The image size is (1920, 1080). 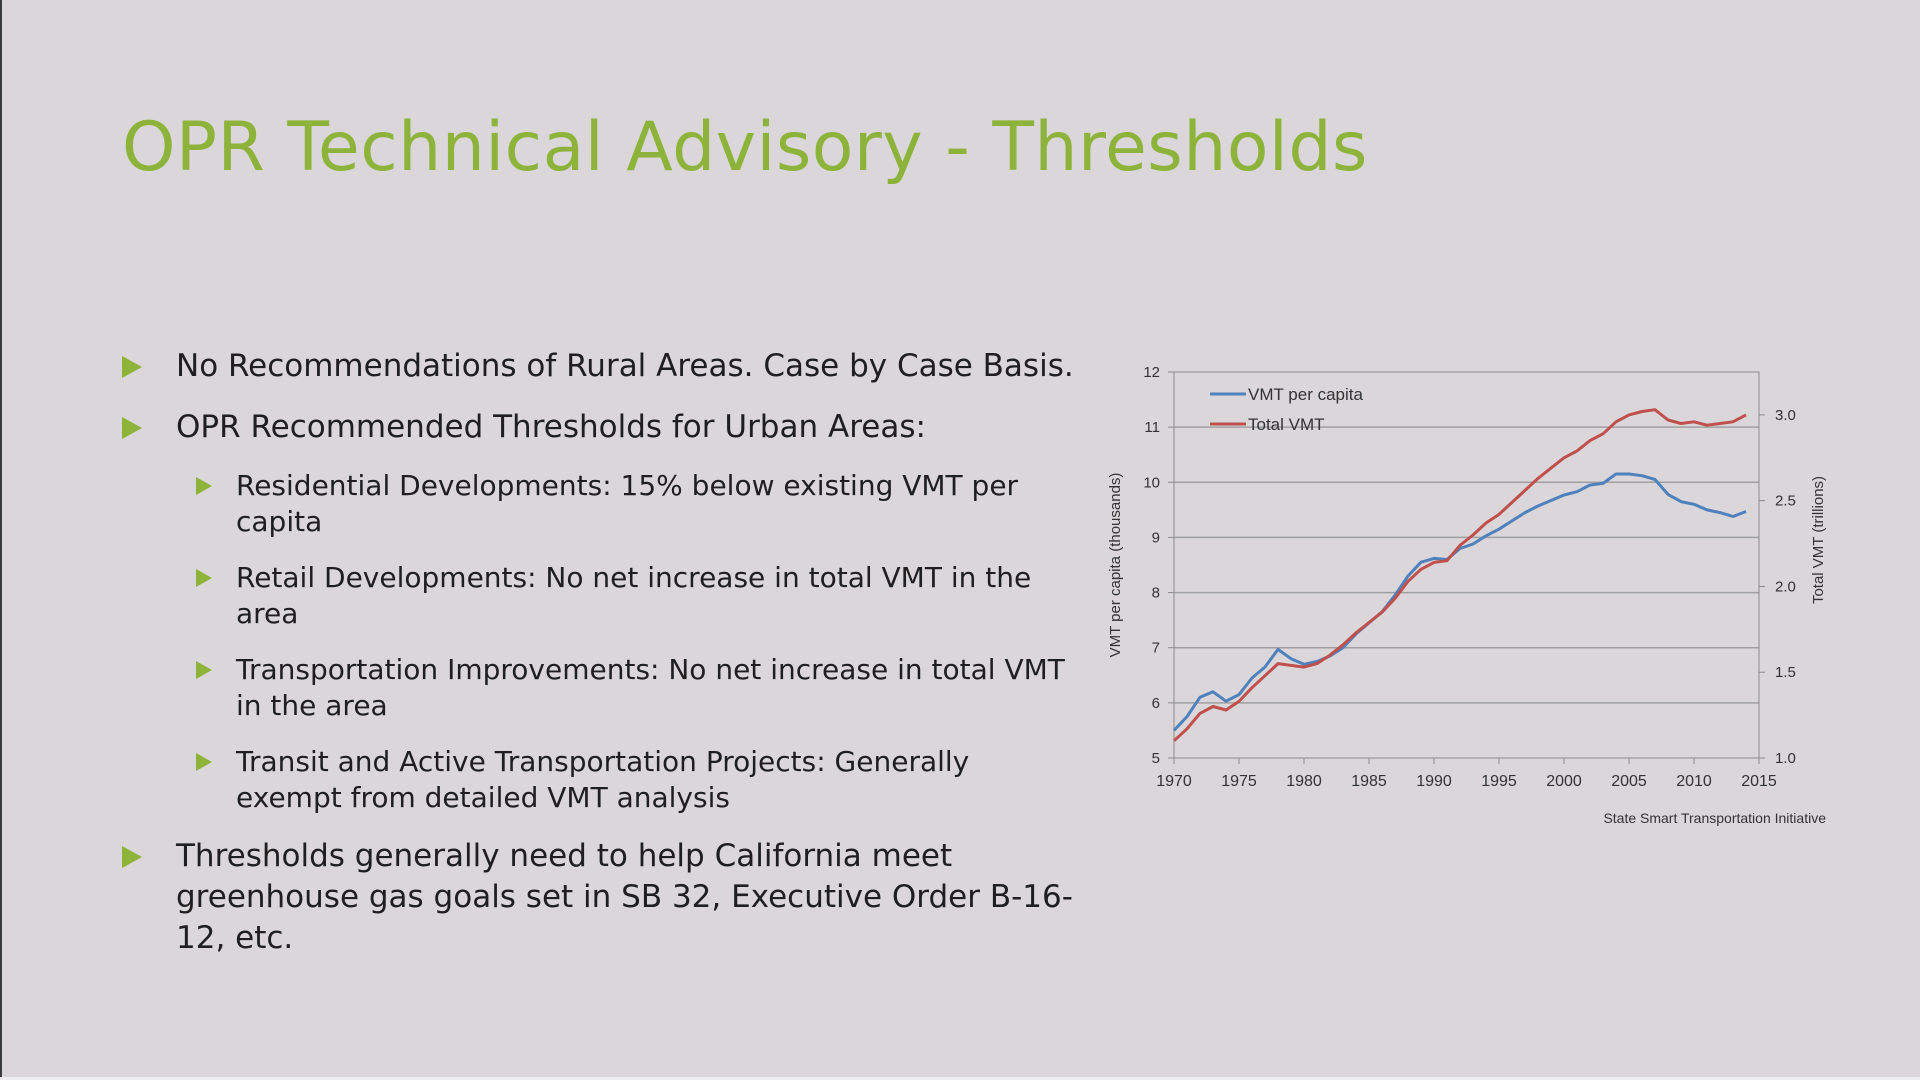 What do you see at coordinates (1286, 424) in the screenshot?
I see `legend-label: Total VMT` at bounding box center [1286, 424].